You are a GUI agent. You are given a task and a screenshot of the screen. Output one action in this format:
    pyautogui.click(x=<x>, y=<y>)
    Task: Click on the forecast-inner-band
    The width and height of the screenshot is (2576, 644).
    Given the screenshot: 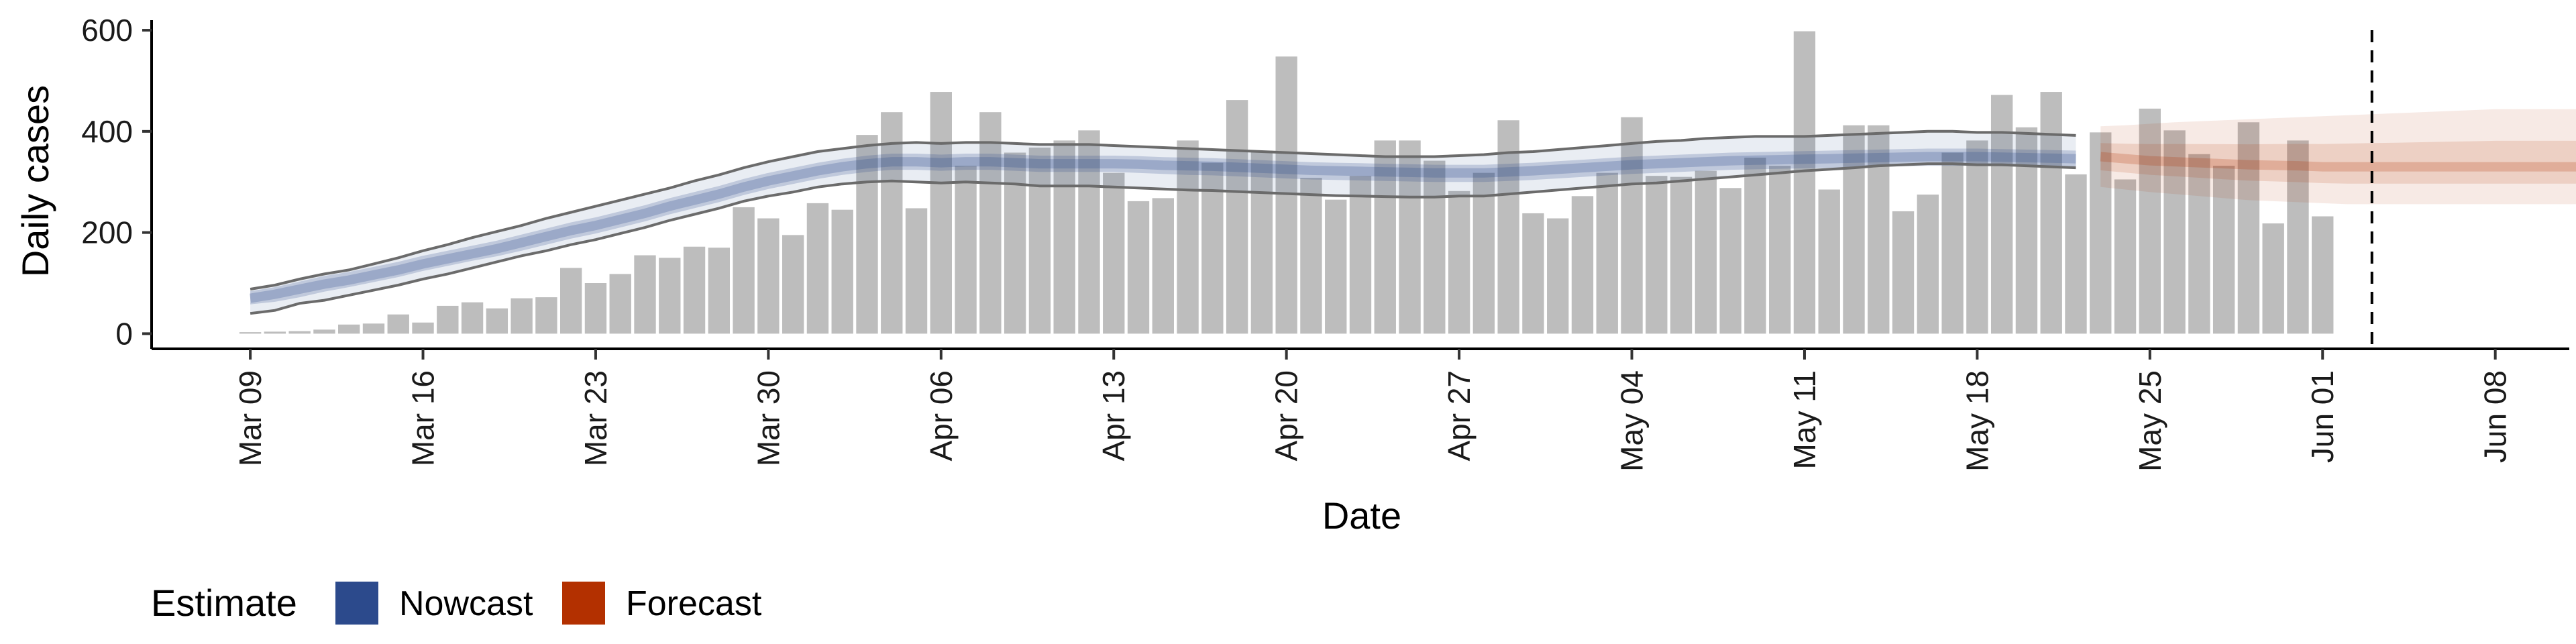 What is the action you would take?
    pyautogui.click(x=2338, y=162)
    